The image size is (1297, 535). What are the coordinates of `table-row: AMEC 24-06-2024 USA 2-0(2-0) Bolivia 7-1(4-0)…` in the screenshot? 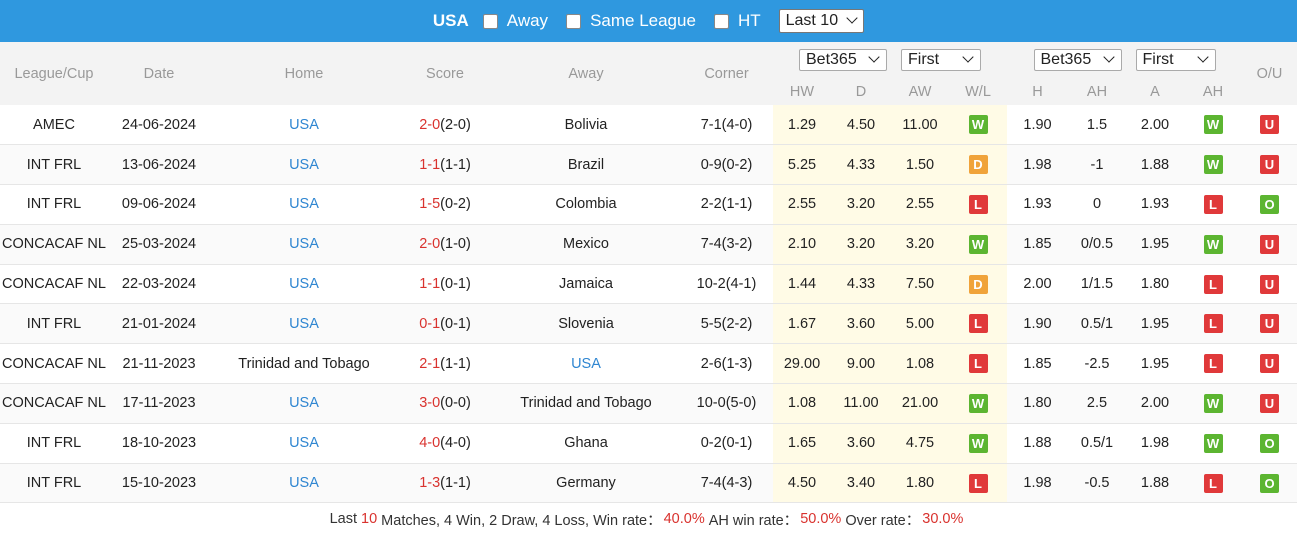 It's located at (648, 125).